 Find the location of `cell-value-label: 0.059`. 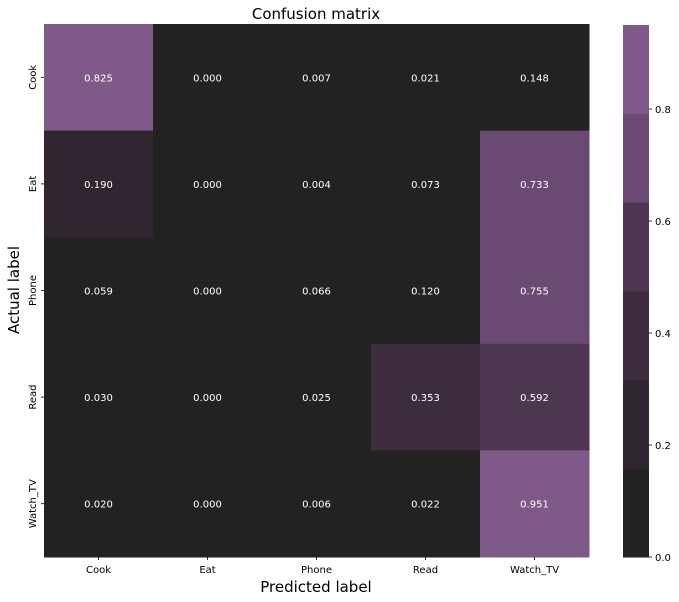

cell-value-label: 0.059 is located at coordinates (98, 292).